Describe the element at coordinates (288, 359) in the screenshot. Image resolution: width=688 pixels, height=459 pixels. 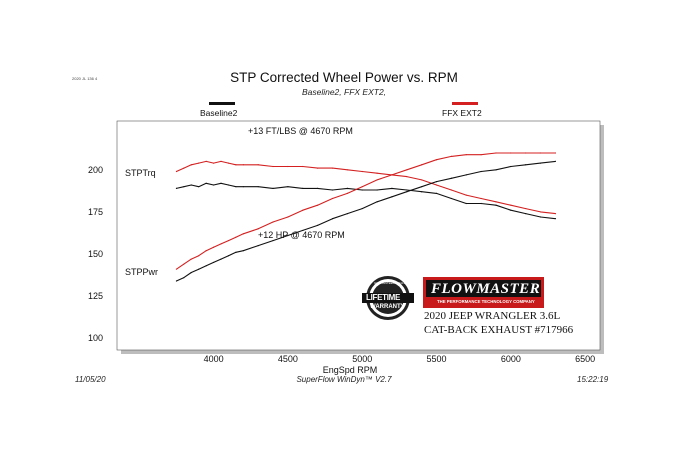
I see `x-tick-label: 4500` at that location.